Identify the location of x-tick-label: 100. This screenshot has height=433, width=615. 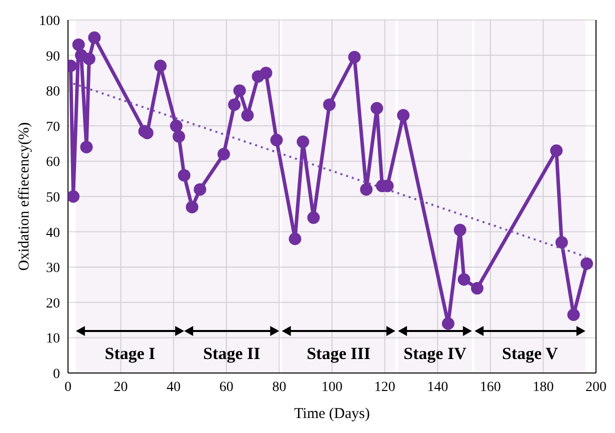
(332, 387).